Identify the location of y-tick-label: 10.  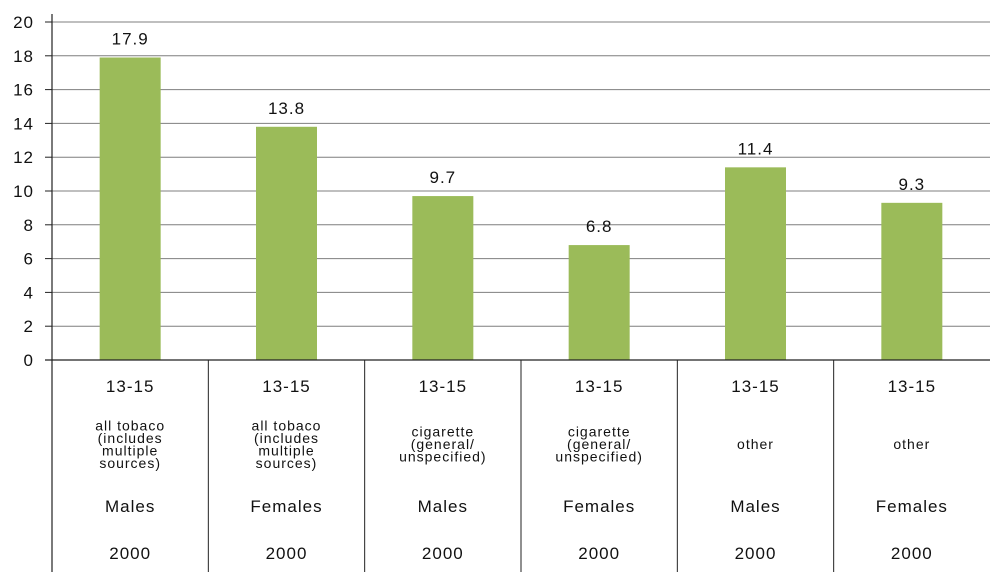
(23, 191).